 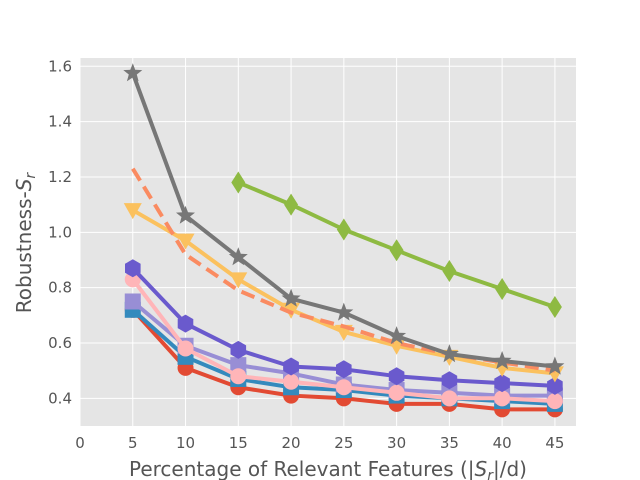 What do you see at coordinates (60, 288) in the screenshot?
I see `y-tick-label: 0.8` at bounding box center [60, 288].